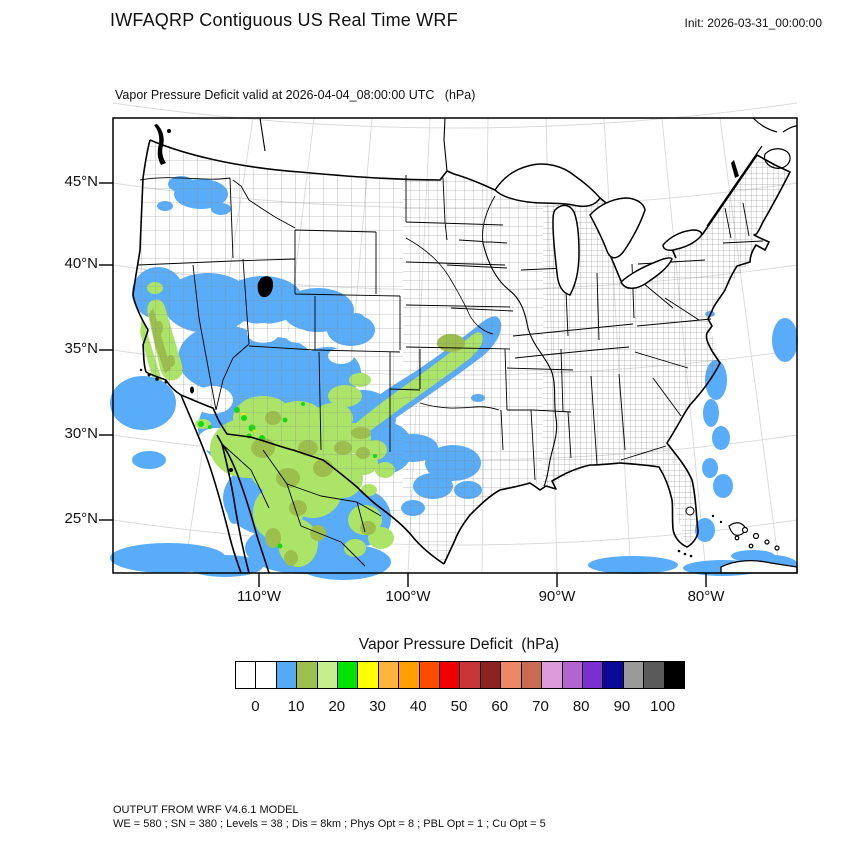 This screenshot has height=850, width=850. Describe the element at coordinates (754, 536) in the screenshot. I see `bahamas-islands` at that location.